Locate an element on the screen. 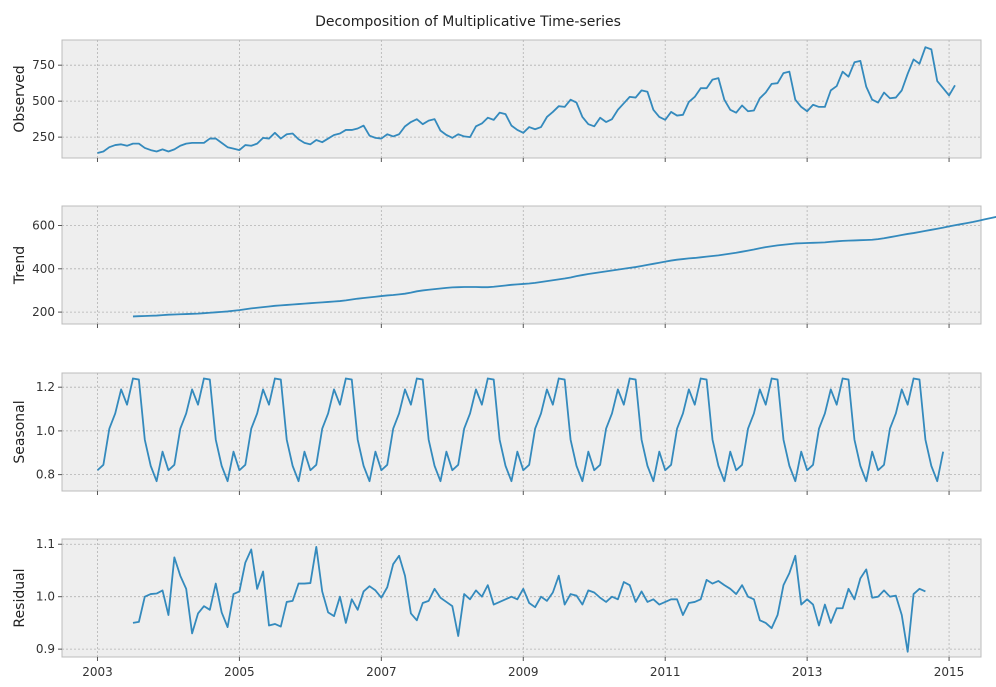 The image size is (996, 687). x-tick-label: 2005 is located at coordinates (239, 672).